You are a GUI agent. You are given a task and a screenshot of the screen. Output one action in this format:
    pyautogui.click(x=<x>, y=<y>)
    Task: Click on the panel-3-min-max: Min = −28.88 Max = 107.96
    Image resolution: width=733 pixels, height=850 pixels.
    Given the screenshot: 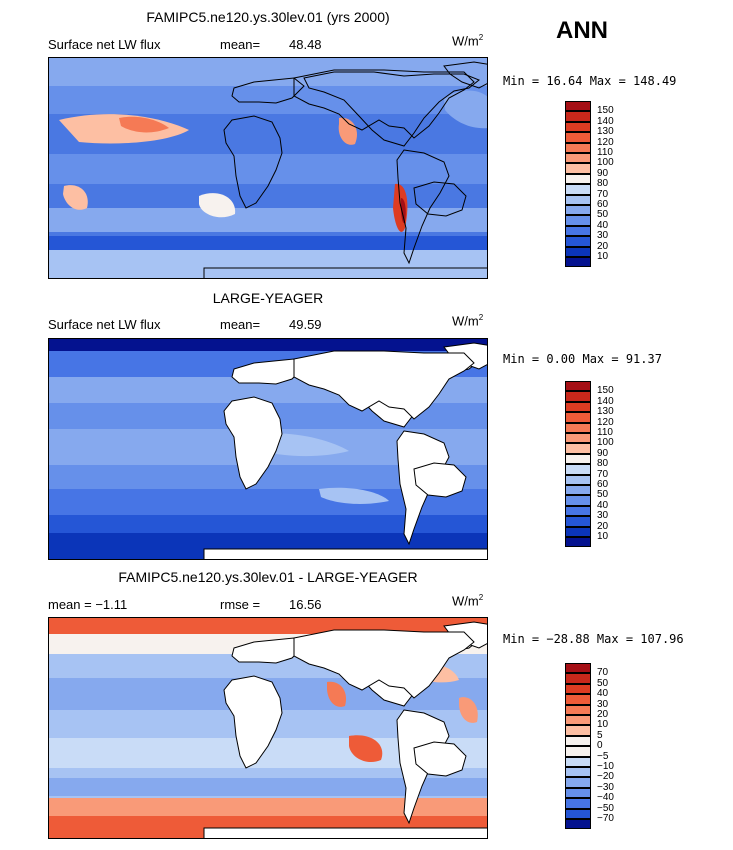 What is the action you would take?
    pyautogui.click(x=593, y=639)
    